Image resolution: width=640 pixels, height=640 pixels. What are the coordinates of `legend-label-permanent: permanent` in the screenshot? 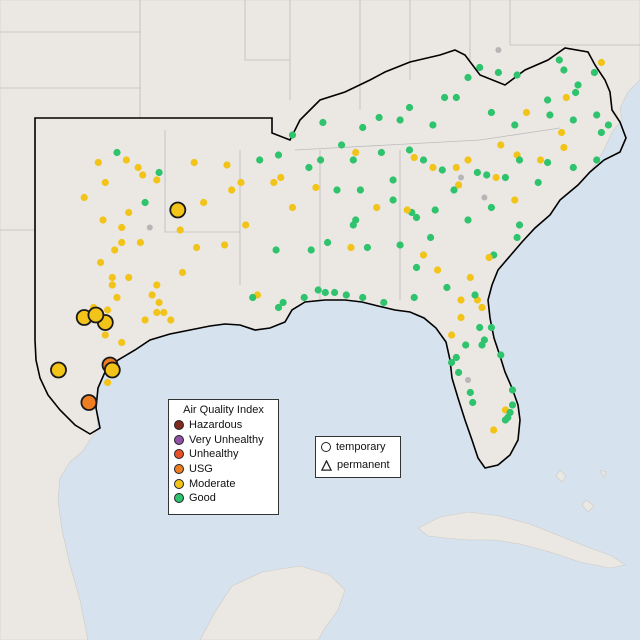 It's located at (363, 465).